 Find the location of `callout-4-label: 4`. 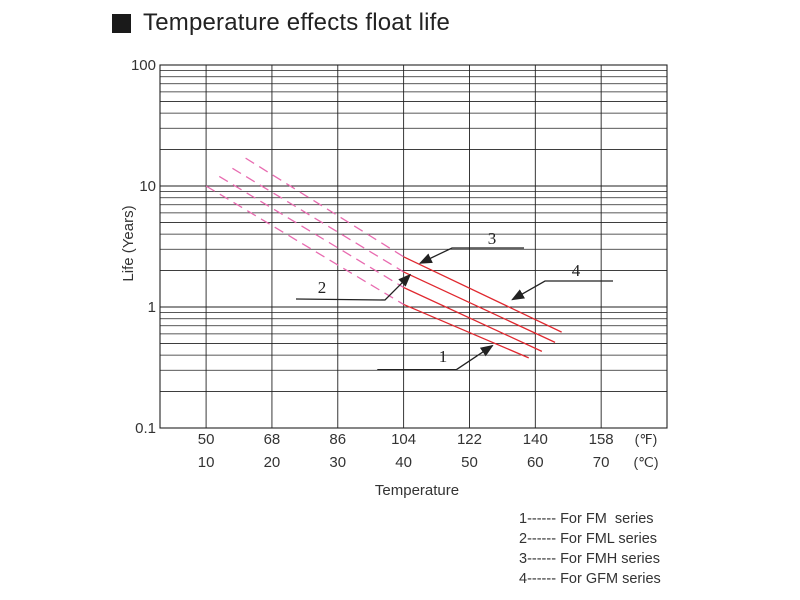

callout-4-label: 4 is located at coordinates (576, 270).